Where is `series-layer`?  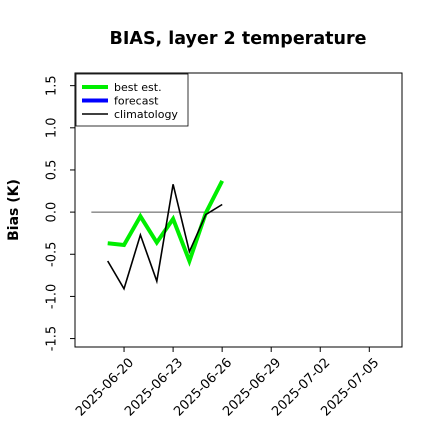 series-layer is located at coordinates (165, 235).